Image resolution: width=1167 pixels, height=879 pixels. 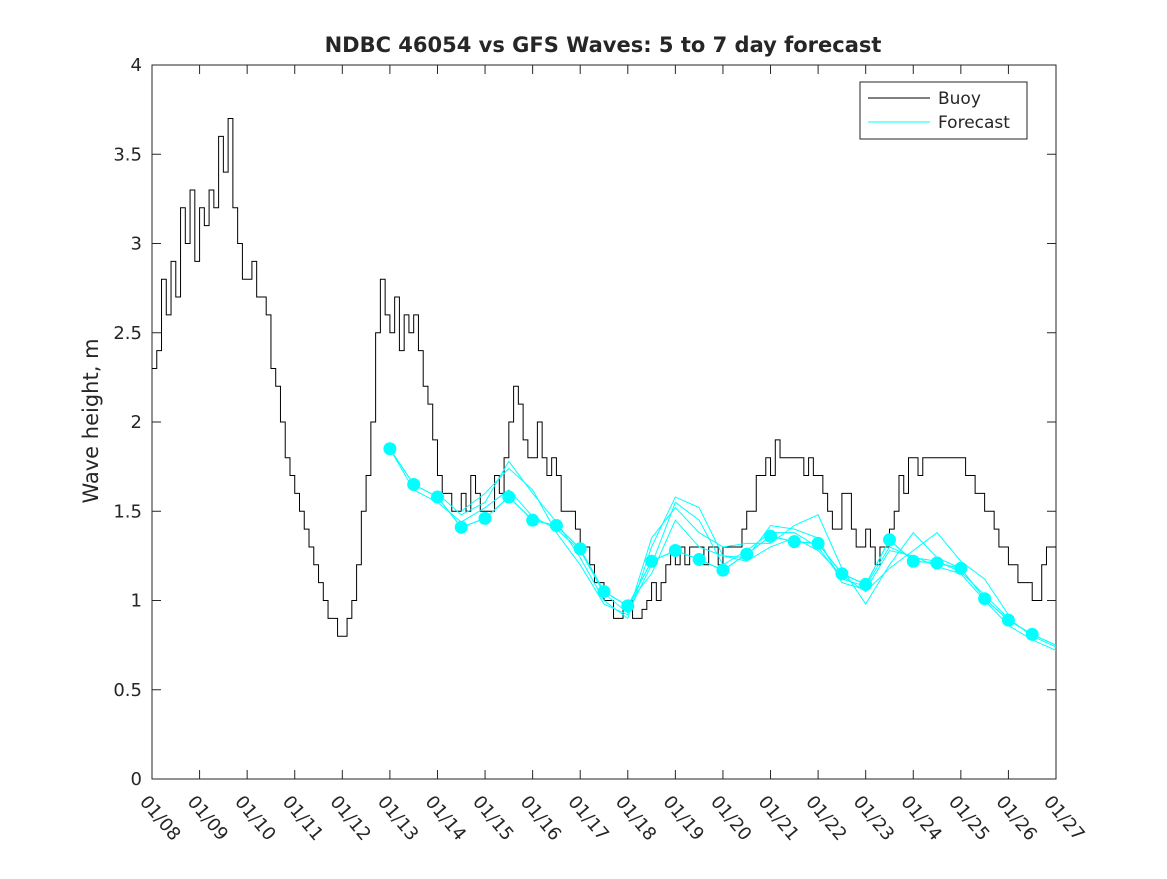 What do you see at coordinates (136, 244) in the screenshot?
I see `y-tick-label: 3` at bounding box center [136, 244].